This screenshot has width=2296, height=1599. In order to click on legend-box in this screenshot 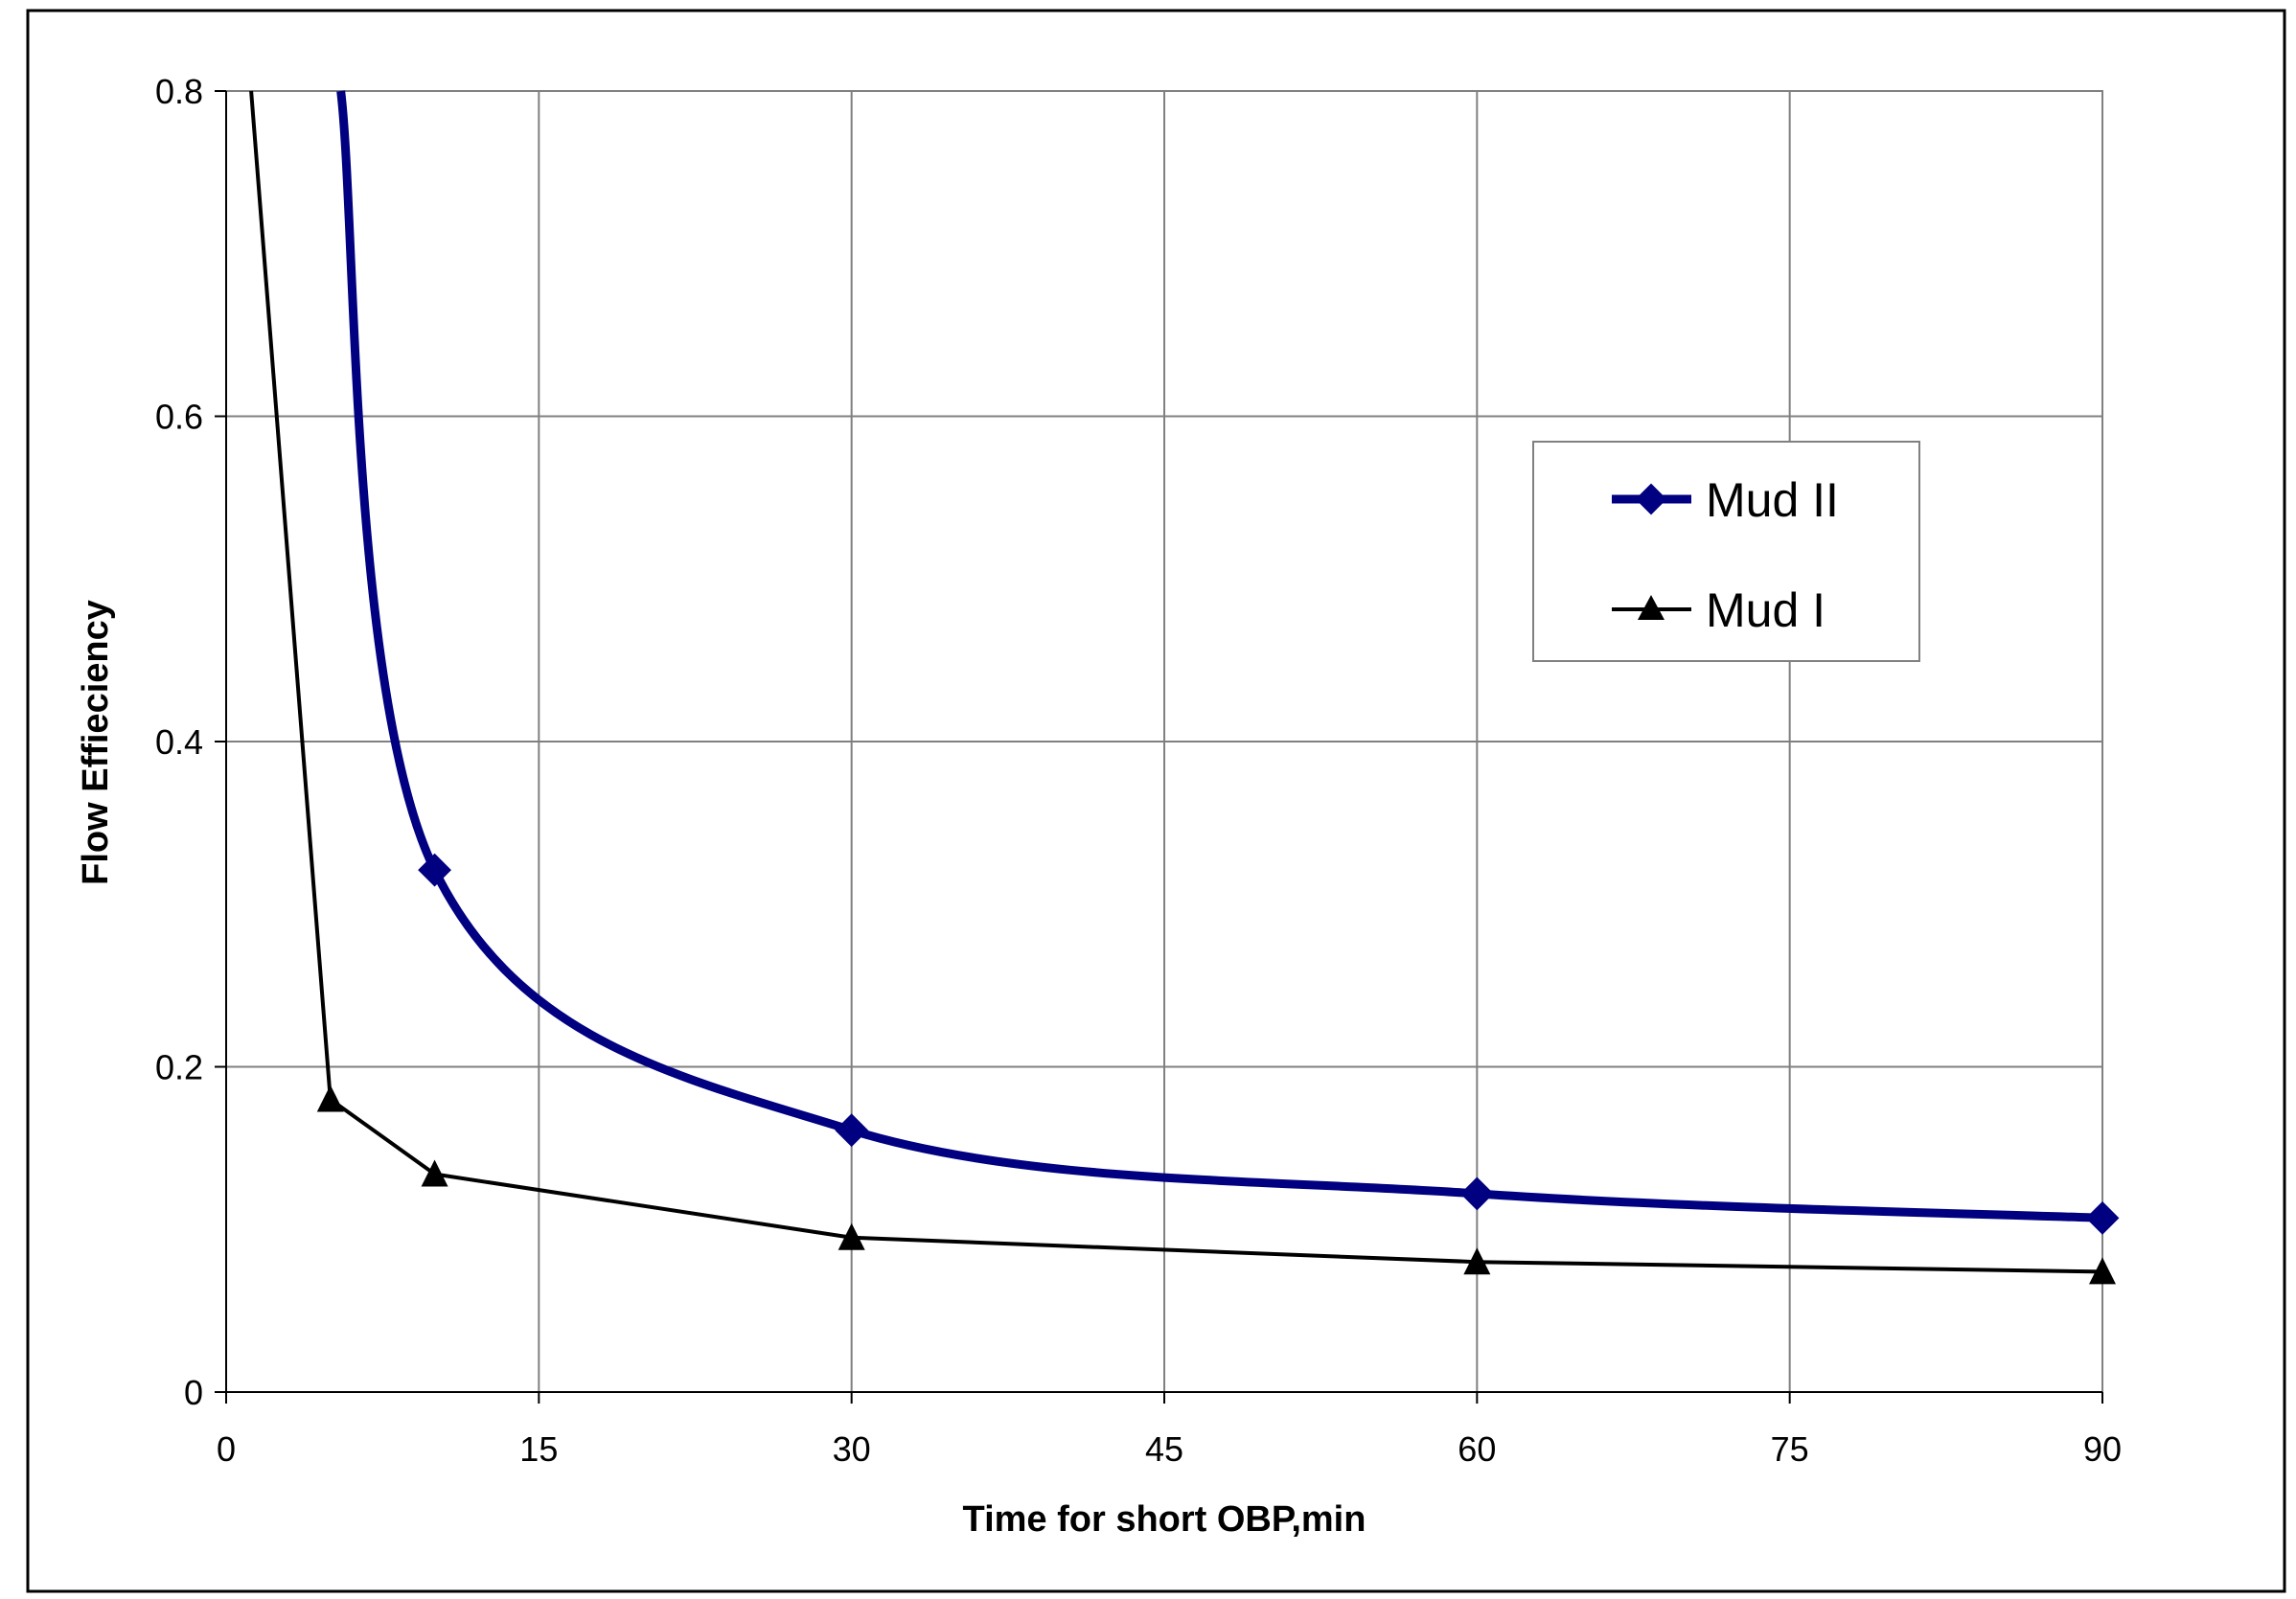, I will do `click(1726, 552)`.